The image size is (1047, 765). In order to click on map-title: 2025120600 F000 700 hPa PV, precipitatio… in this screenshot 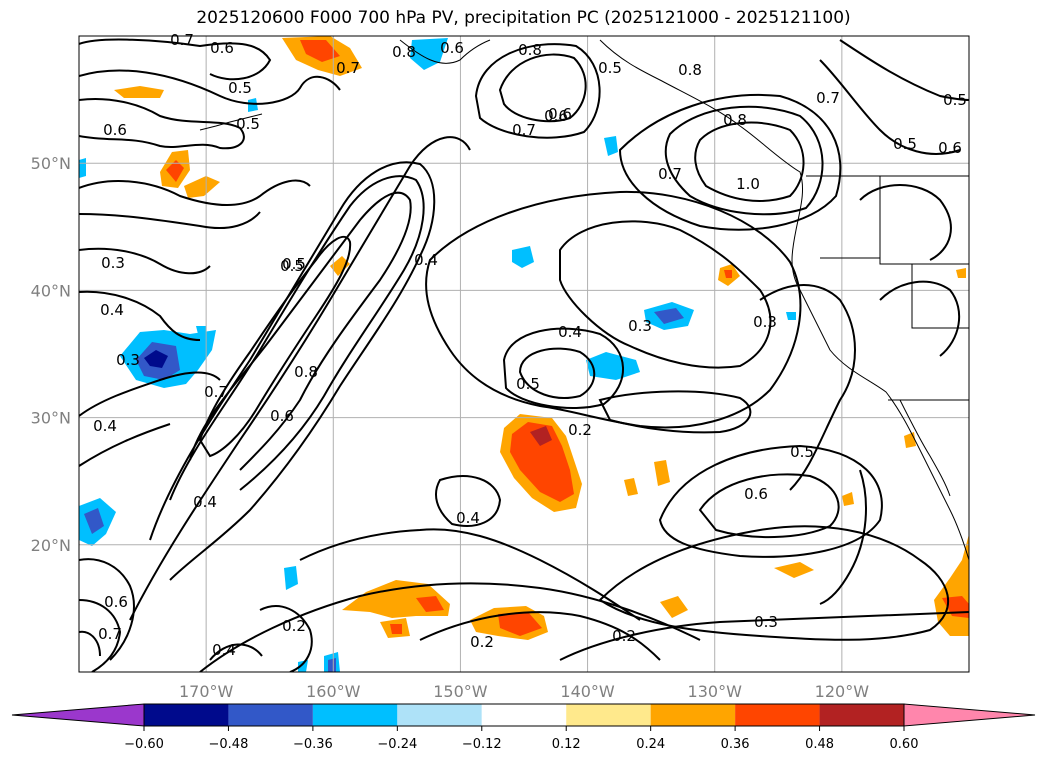, I will do `click(523, 18)`.